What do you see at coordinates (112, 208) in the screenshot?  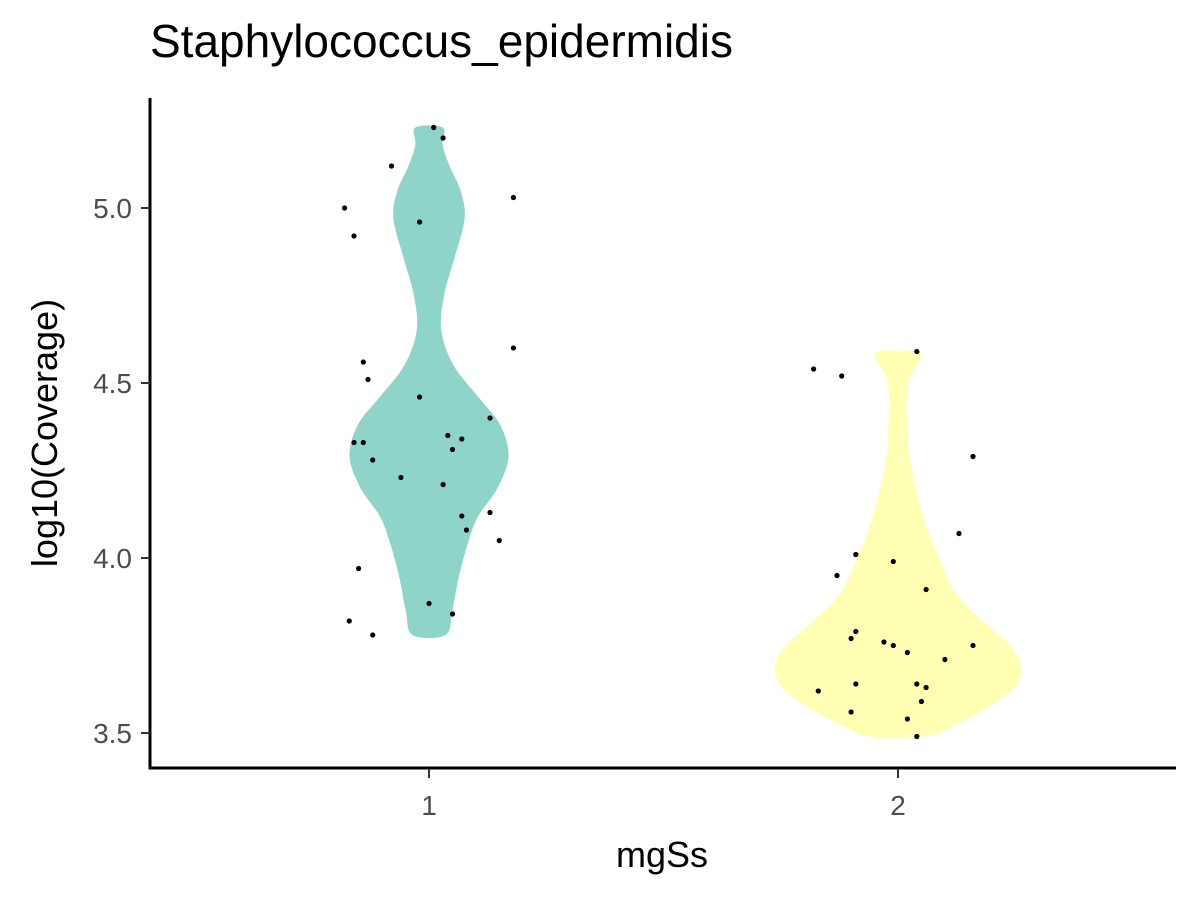 I see `y-tick-label: 5.0` at bounding box center [112, 208].